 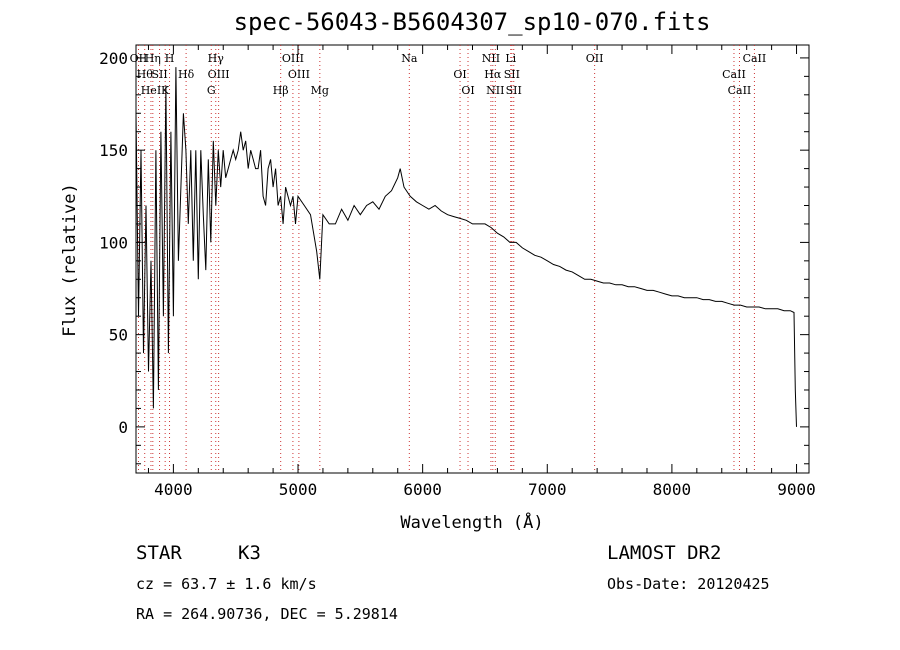 What do you see at coordinates (267, 614) in the screenshot?
I see `coordinates: RA = 264.90736, DEC = 5.29814` at bounding box center [267, 614].